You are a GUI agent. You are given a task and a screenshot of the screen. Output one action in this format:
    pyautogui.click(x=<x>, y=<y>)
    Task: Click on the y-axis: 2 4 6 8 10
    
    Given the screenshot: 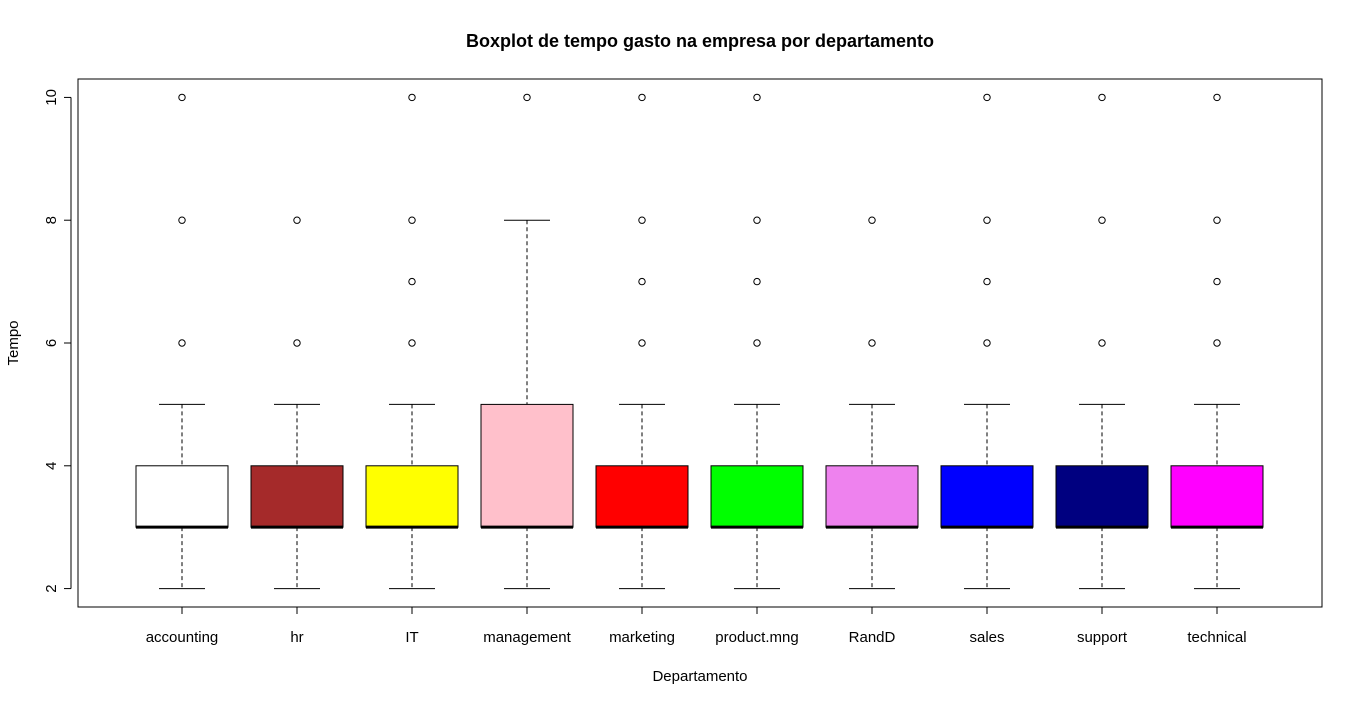 What is the action you would take?
    pyautogui.click(x=57, y=341)
    